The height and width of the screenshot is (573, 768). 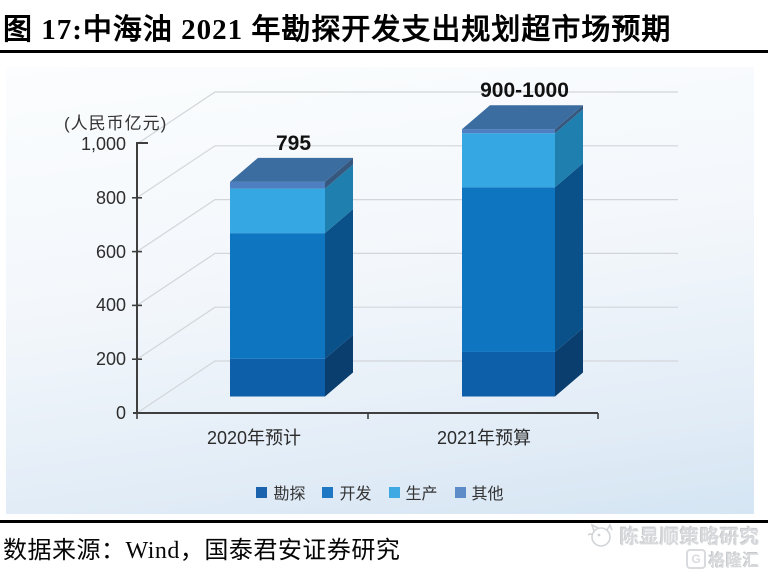 What do you see at coordinates (487, 494) in the screenshot?
I see `legend-label: 其他` at bounding box center [487, 494].